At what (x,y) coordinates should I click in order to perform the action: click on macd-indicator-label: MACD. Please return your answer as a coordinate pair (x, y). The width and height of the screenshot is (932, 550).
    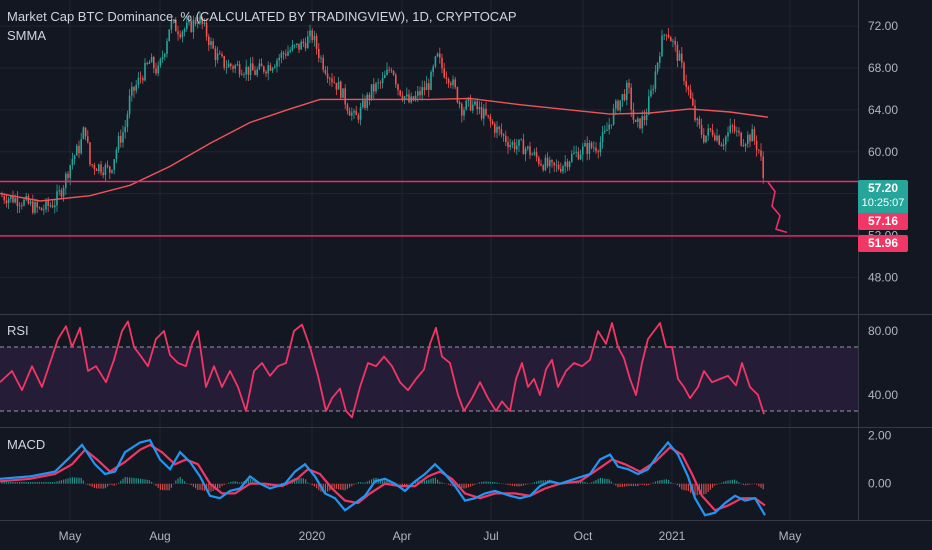
    Looking at the image, I should click on (26, 444).